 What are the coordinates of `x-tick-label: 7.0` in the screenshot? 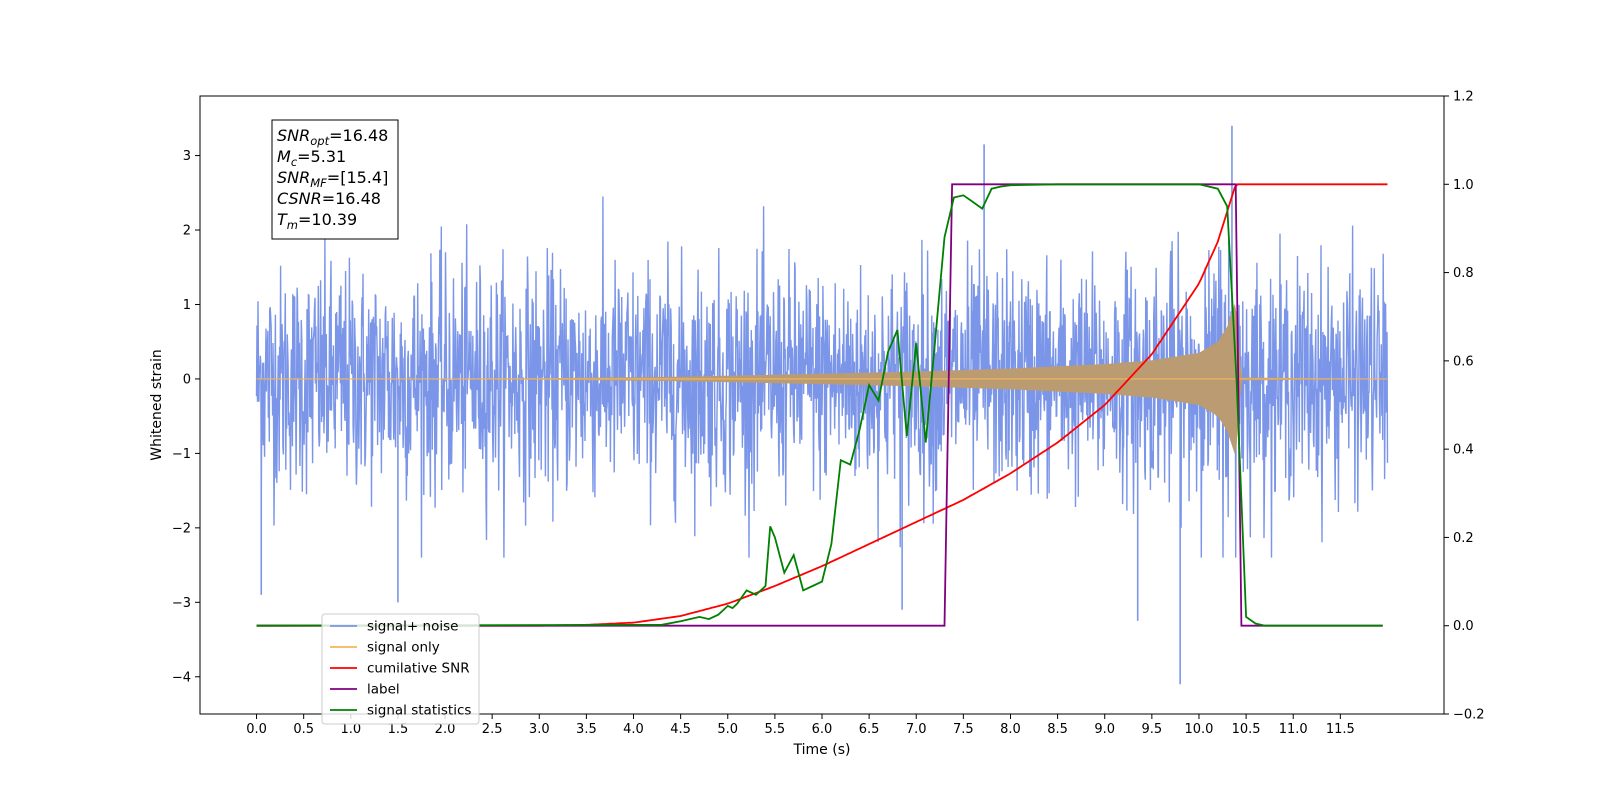 It's located at (916, 729).